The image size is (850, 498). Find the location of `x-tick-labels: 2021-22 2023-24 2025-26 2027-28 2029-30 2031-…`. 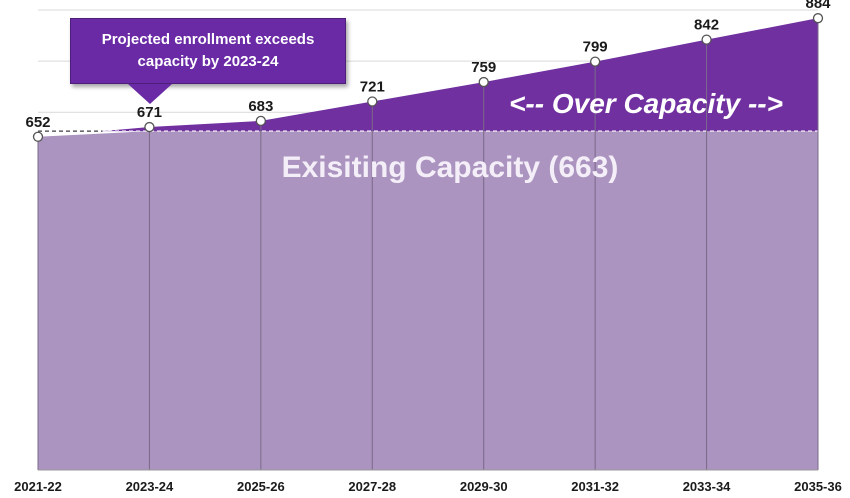

x-tick-labels: 2021-22 2023-24 2025-26 2027-28 2029-30 2031-… is located at coordinates (428, 486).